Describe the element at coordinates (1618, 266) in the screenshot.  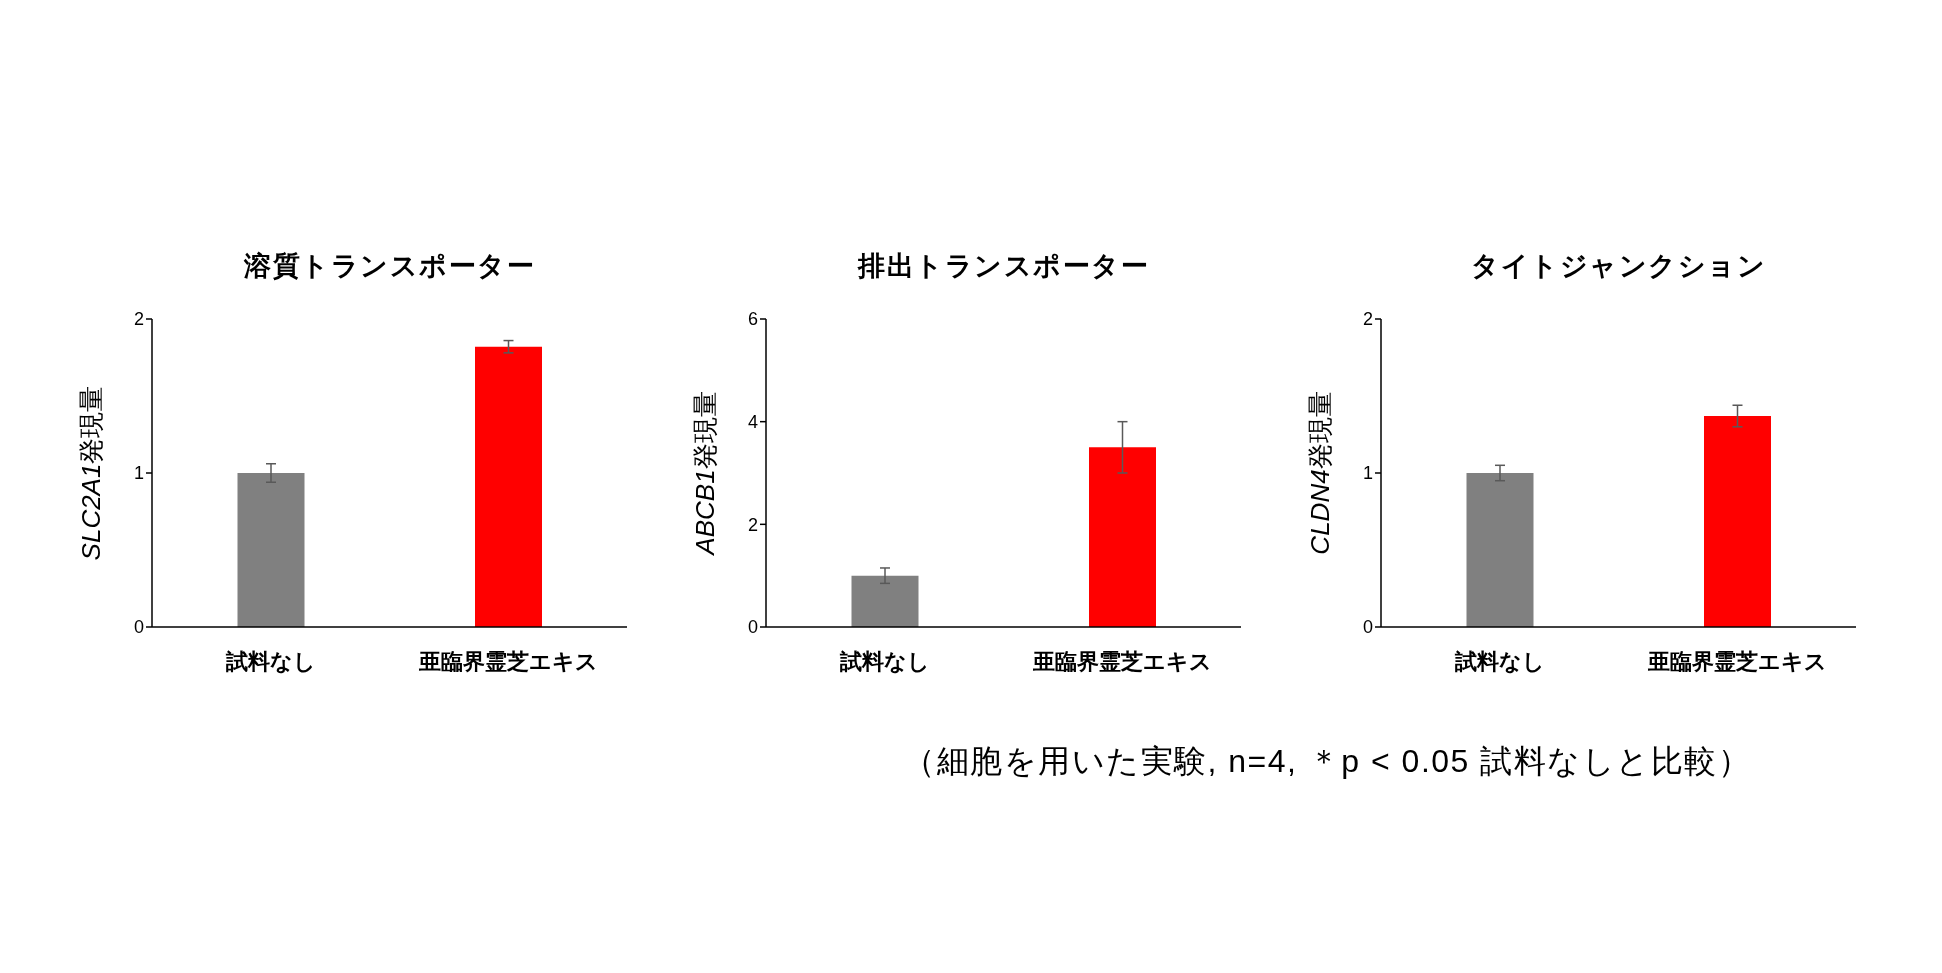
I see `chart-title: タイトジャンクション` at that location.